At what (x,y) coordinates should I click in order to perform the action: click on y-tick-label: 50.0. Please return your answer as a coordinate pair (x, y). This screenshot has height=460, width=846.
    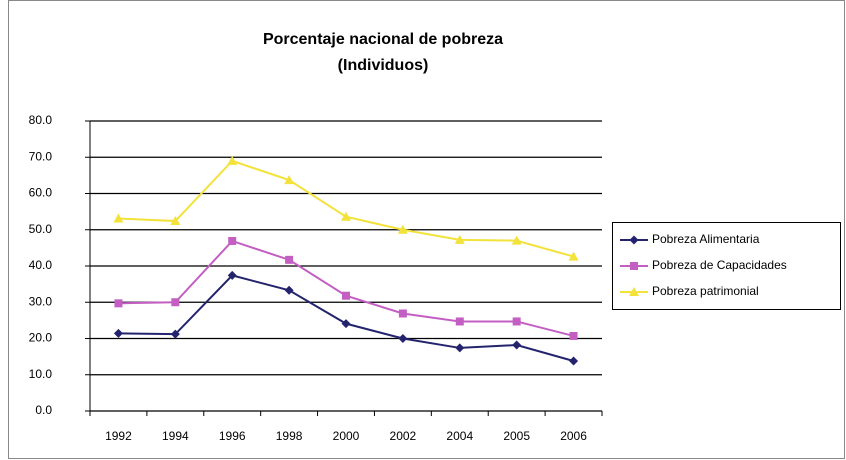
    Looking at the image, I should click on (41, 229).